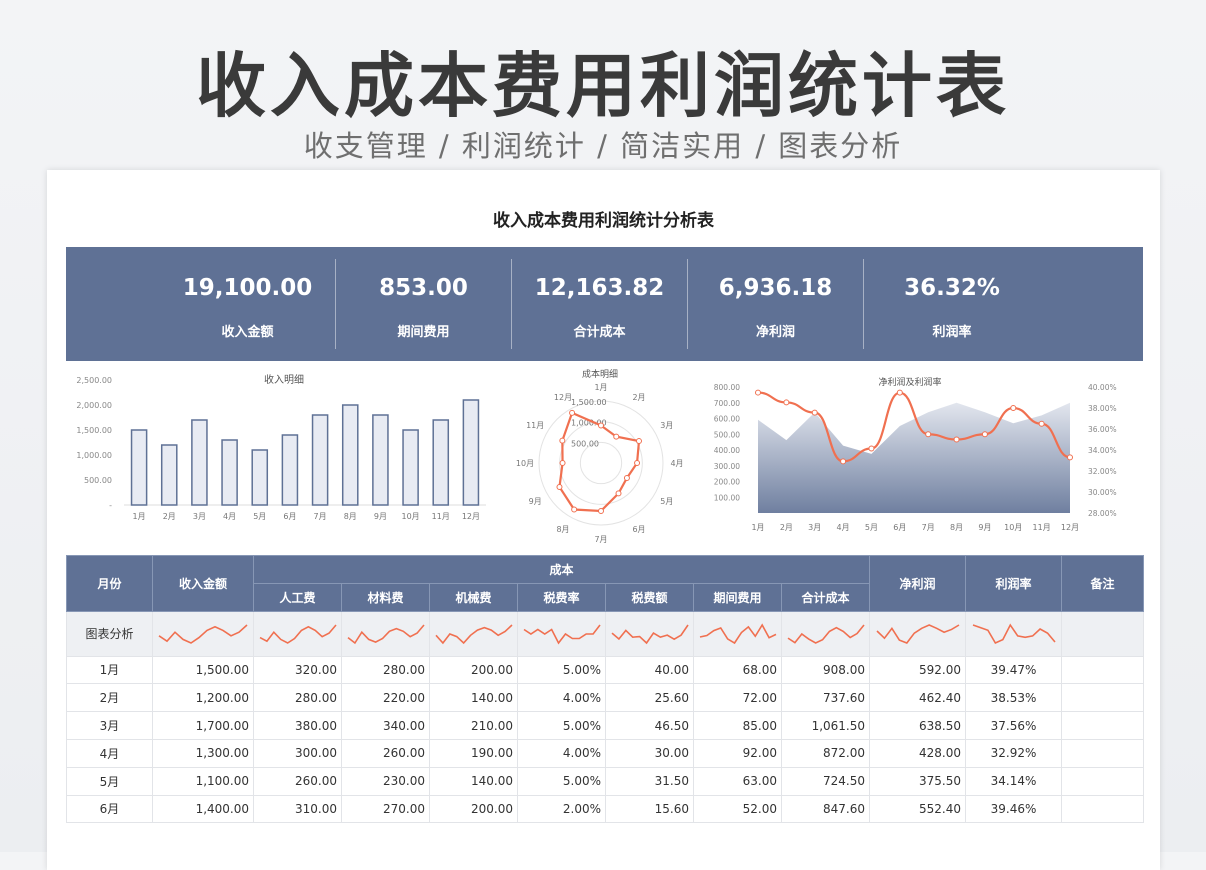  I want to click on radar-axis-label: 7月, so click(600, 539).